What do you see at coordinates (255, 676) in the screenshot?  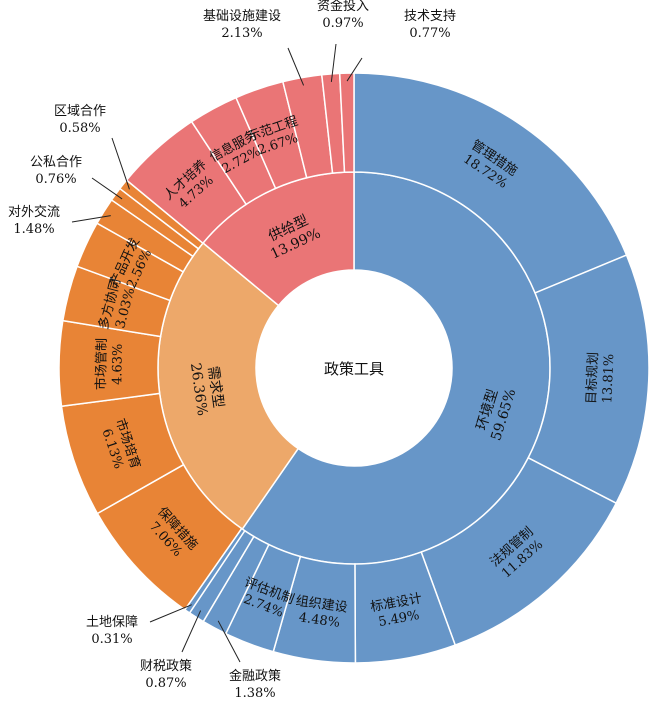 I see `outer-label-name: 金融政策` at bounding box center [255, 676].